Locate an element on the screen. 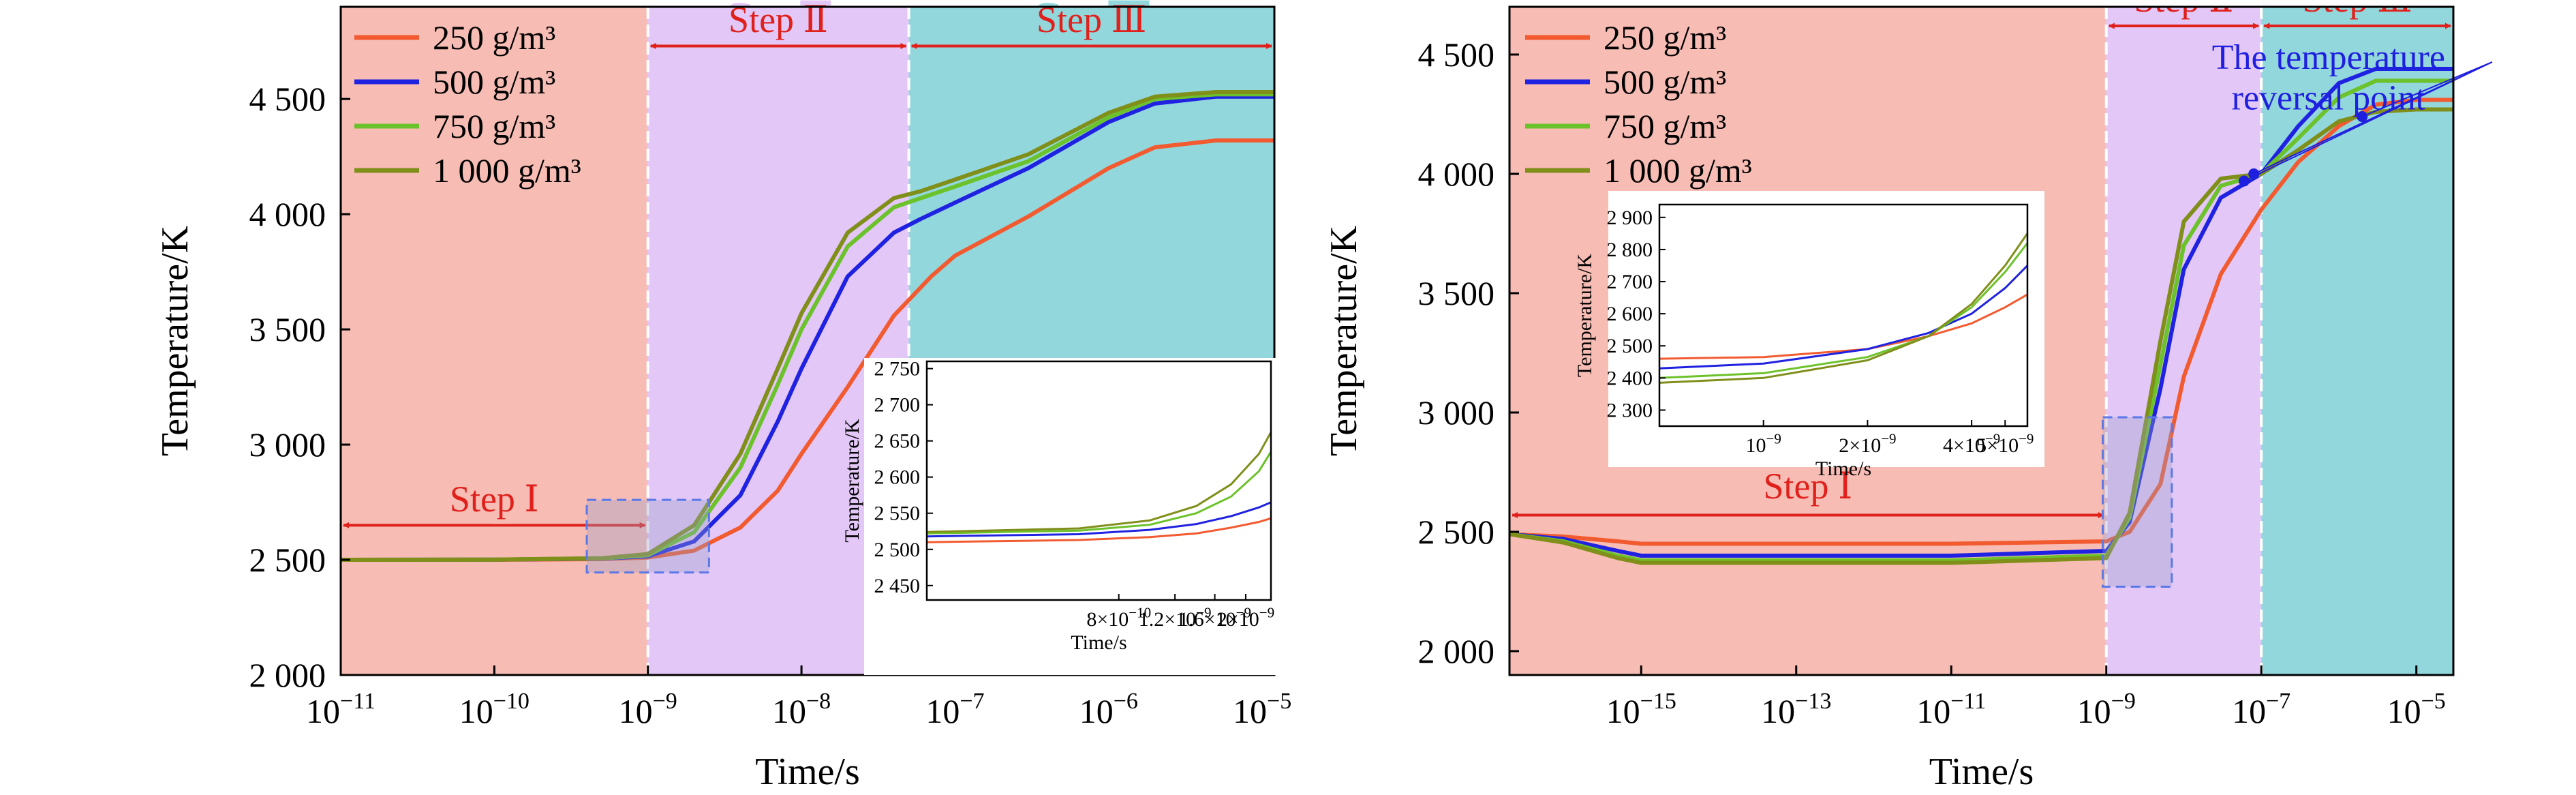 The width and height of the screenshot is (2576, 795). y-tick-label: 2 500 is located at coordinates (1457, 532).